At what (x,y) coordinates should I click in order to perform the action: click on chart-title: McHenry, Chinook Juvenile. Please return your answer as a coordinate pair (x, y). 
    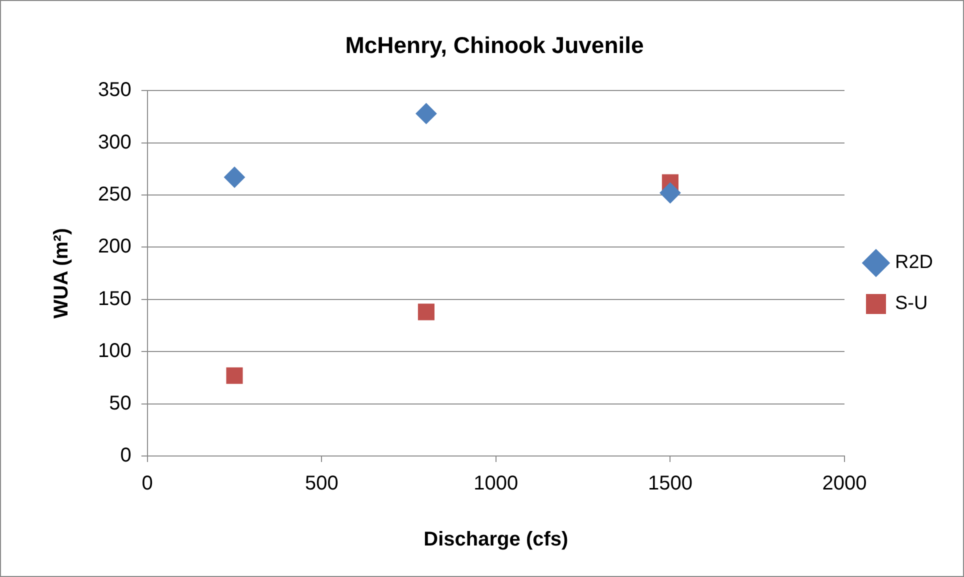
    Looking at the image, I should click on (494, 45).